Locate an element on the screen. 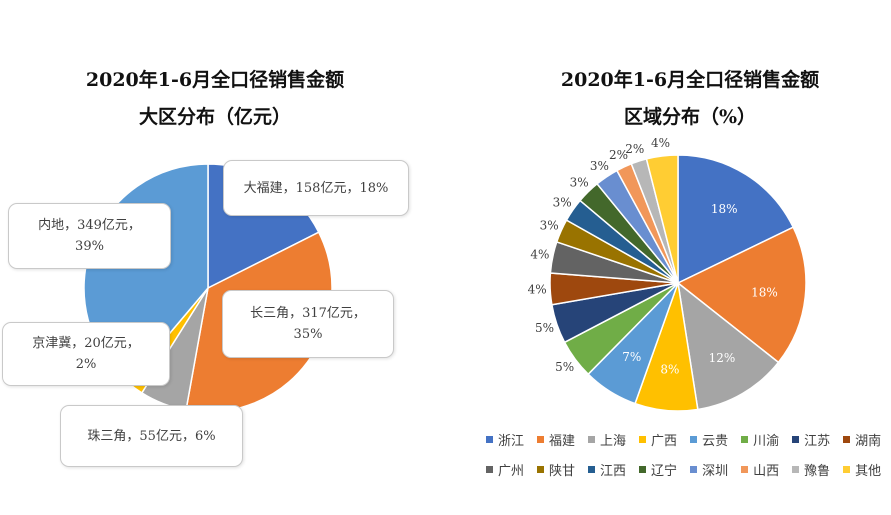  province-data-label-陕甘: 3% is located at coordinates (549, 226).